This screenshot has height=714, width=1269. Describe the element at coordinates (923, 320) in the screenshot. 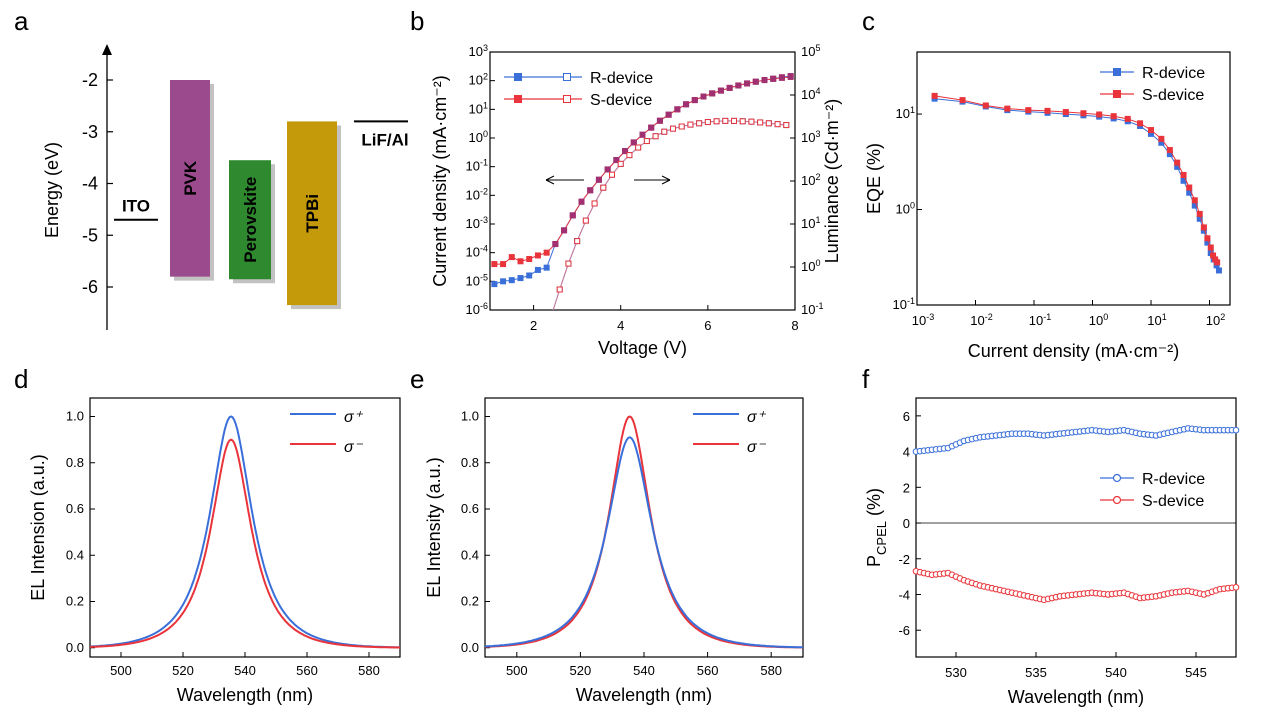

I see `x-tick-label: 10⁻³` at that location.